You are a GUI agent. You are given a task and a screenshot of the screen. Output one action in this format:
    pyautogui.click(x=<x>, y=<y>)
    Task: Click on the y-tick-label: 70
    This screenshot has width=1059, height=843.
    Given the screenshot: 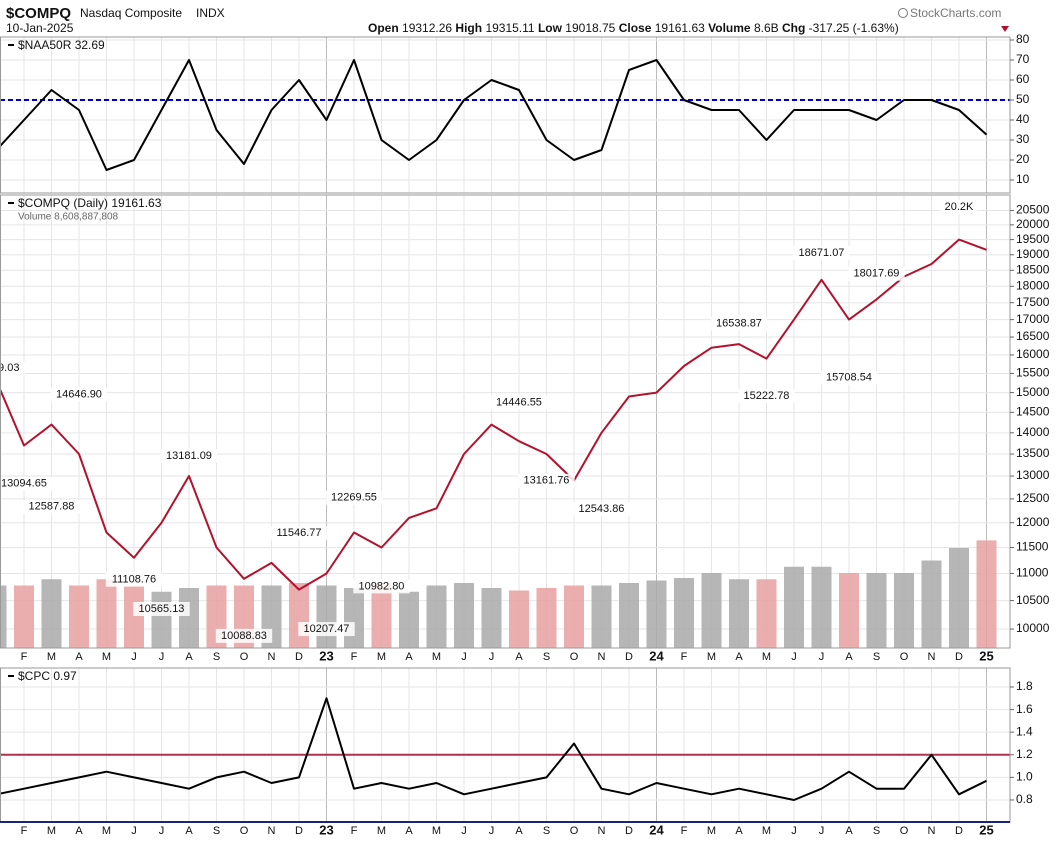 What is the action you would take?
    pyautogui.click(x=1023, y=59)
    